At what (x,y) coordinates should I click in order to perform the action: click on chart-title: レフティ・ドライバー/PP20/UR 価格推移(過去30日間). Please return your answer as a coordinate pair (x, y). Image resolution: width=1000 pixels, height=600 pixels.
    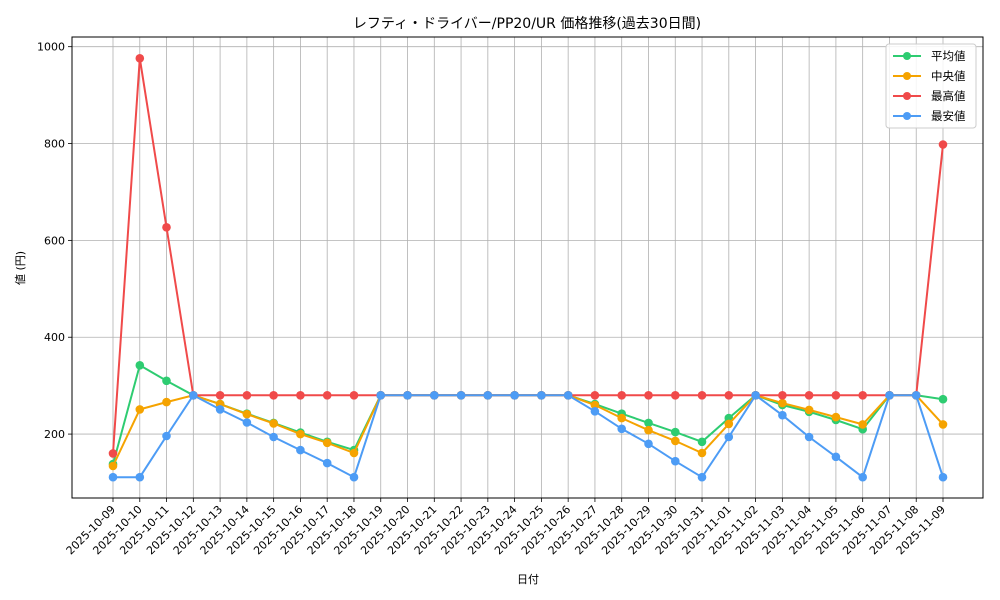
    Looking at the image, I should click on (527, 24).